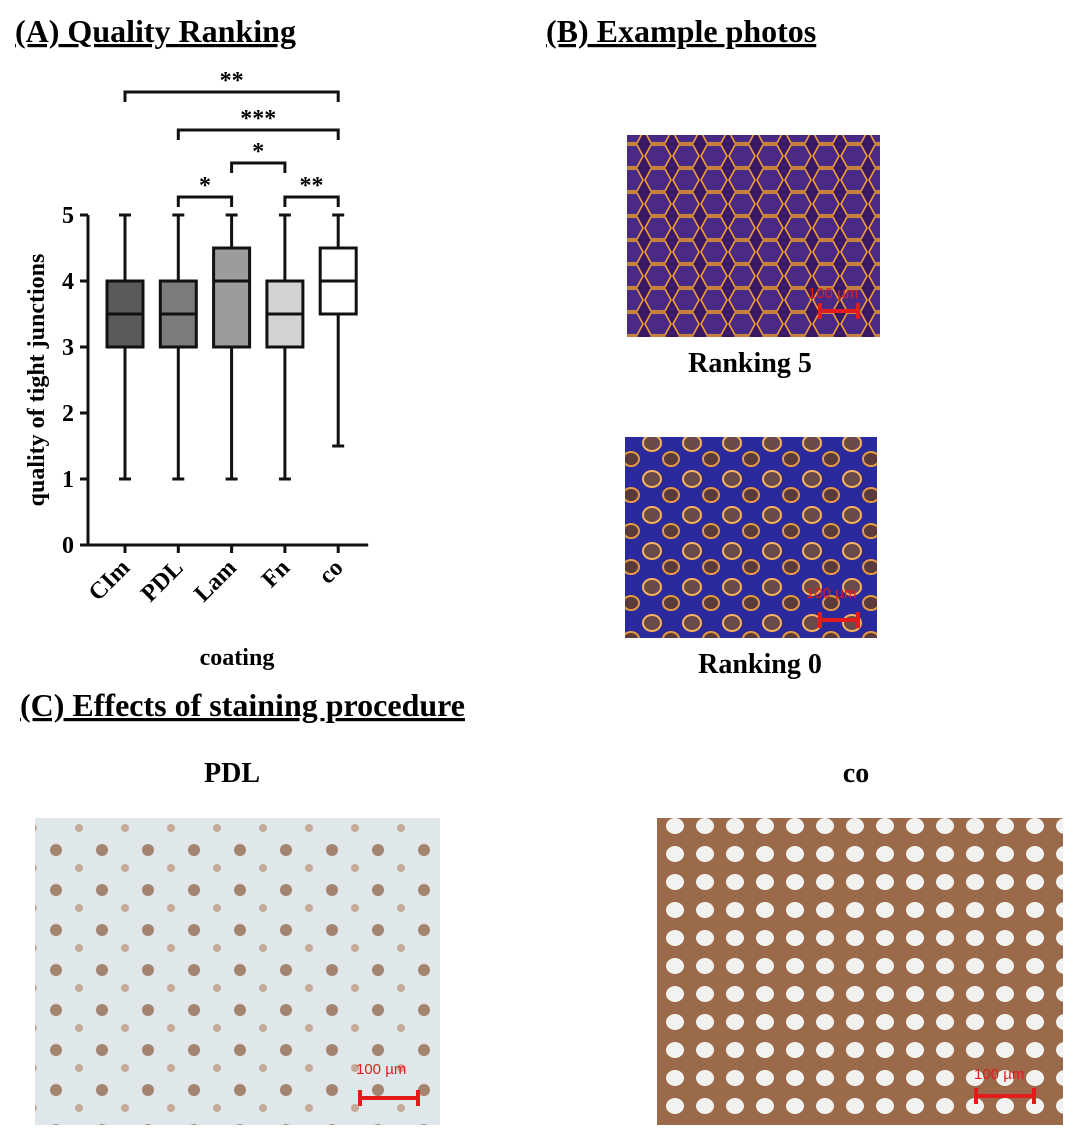 The image size is (1080, 1137). What do you see at coordinates (216, 581) in the screenshot?
I see `x-tick-label: Lam` at bounding box center [216, 581].